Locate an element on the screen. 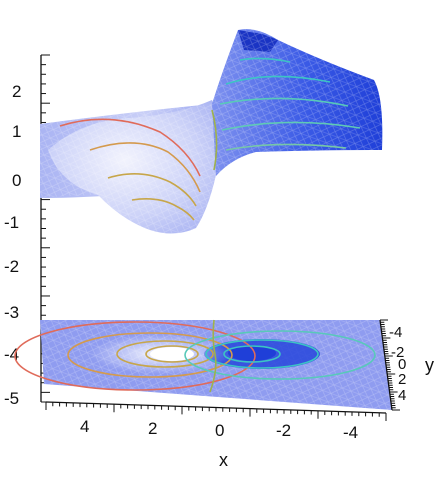  y-axis: -4 -2 0 2 4 y is located at coordinates (406, 365).